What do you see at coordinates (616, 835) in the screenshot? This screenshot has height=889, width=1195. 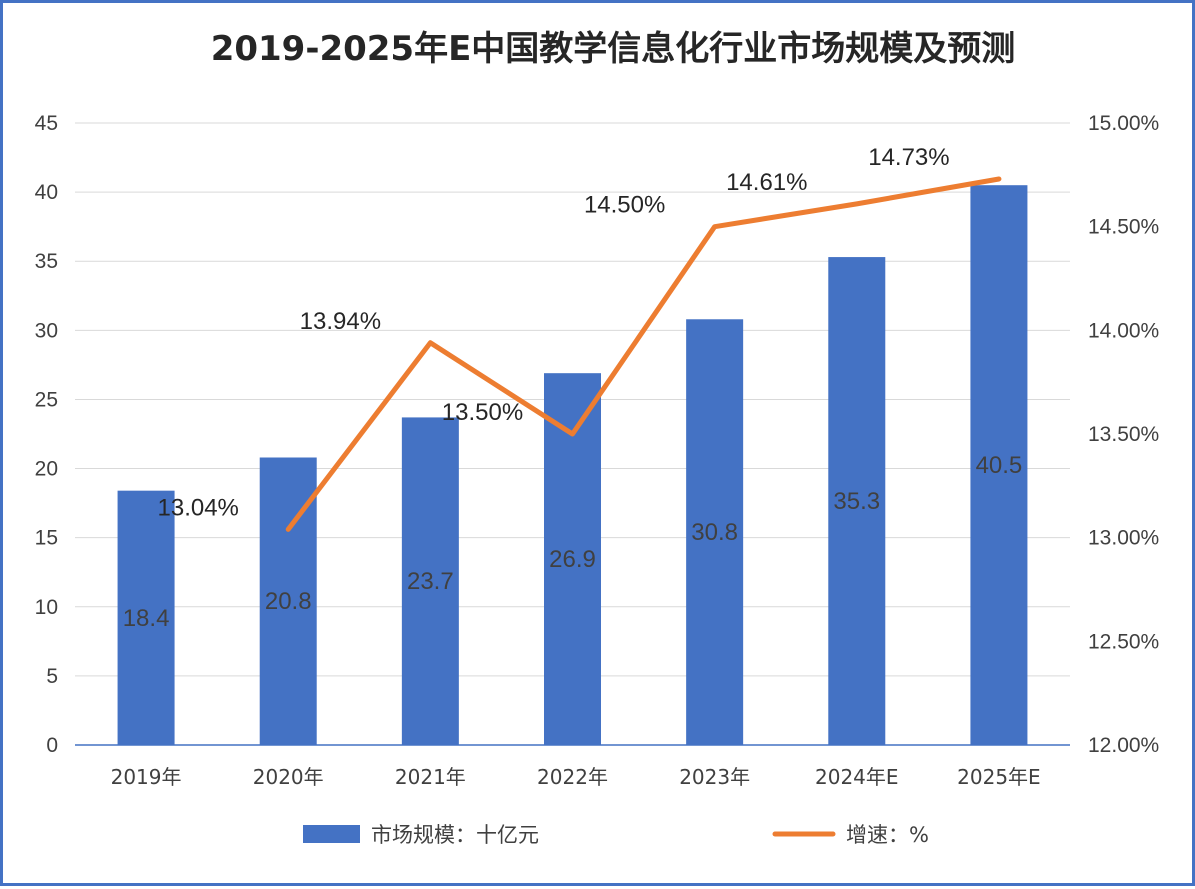 I see `legend: 市场规模：十亿元 增速：%` at bounding box center [616, 835].